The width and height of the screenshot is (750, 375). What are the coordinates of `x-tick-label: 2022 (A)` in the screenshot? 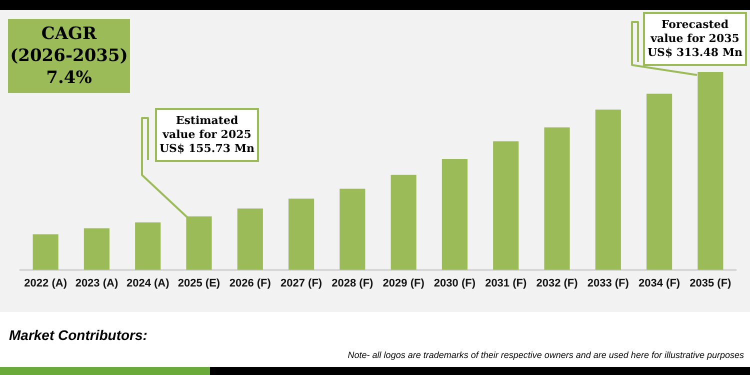 It's located at (46, 283).